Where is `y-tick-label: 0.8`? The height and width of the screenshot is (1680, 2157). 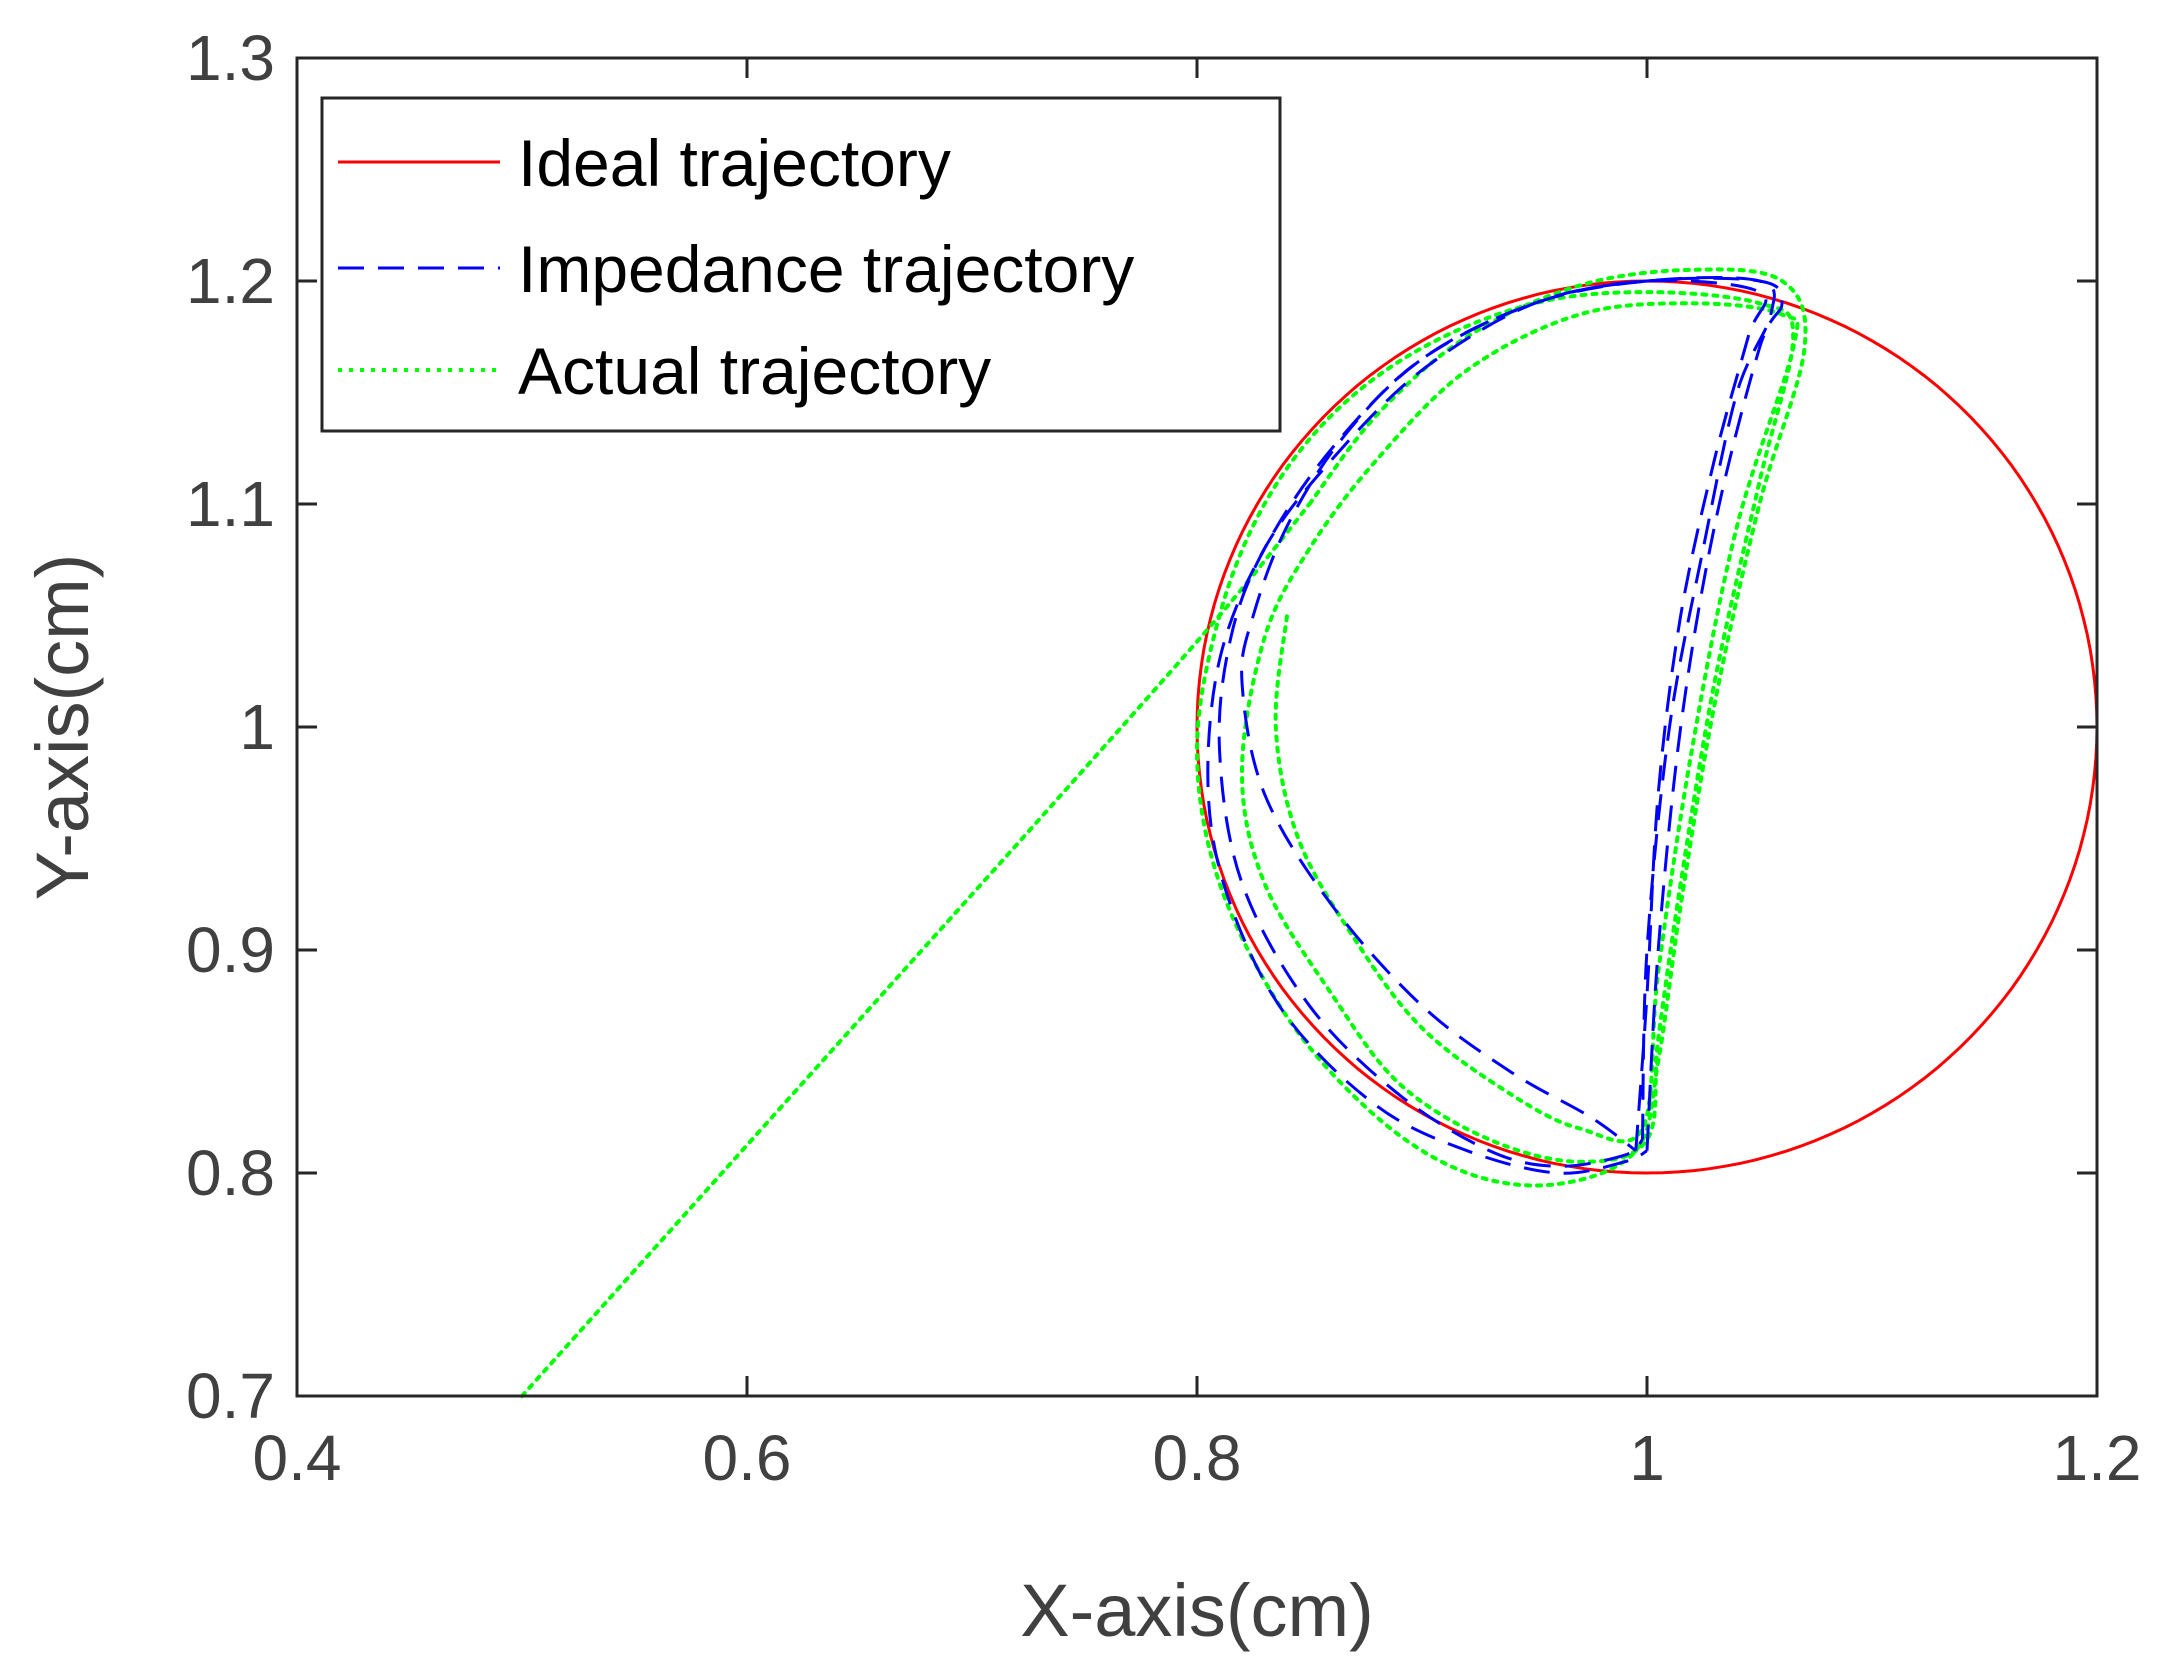
y-tick-label: 0.8 is located at coordinates (230, 1173).